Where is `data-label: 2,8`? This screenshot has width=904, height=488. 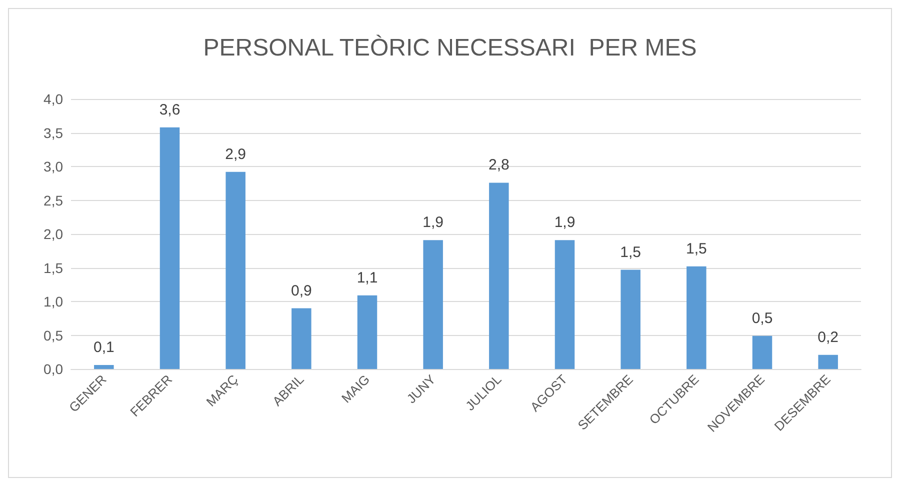
data-label: 2,8 is located at coordinates (499, 165).